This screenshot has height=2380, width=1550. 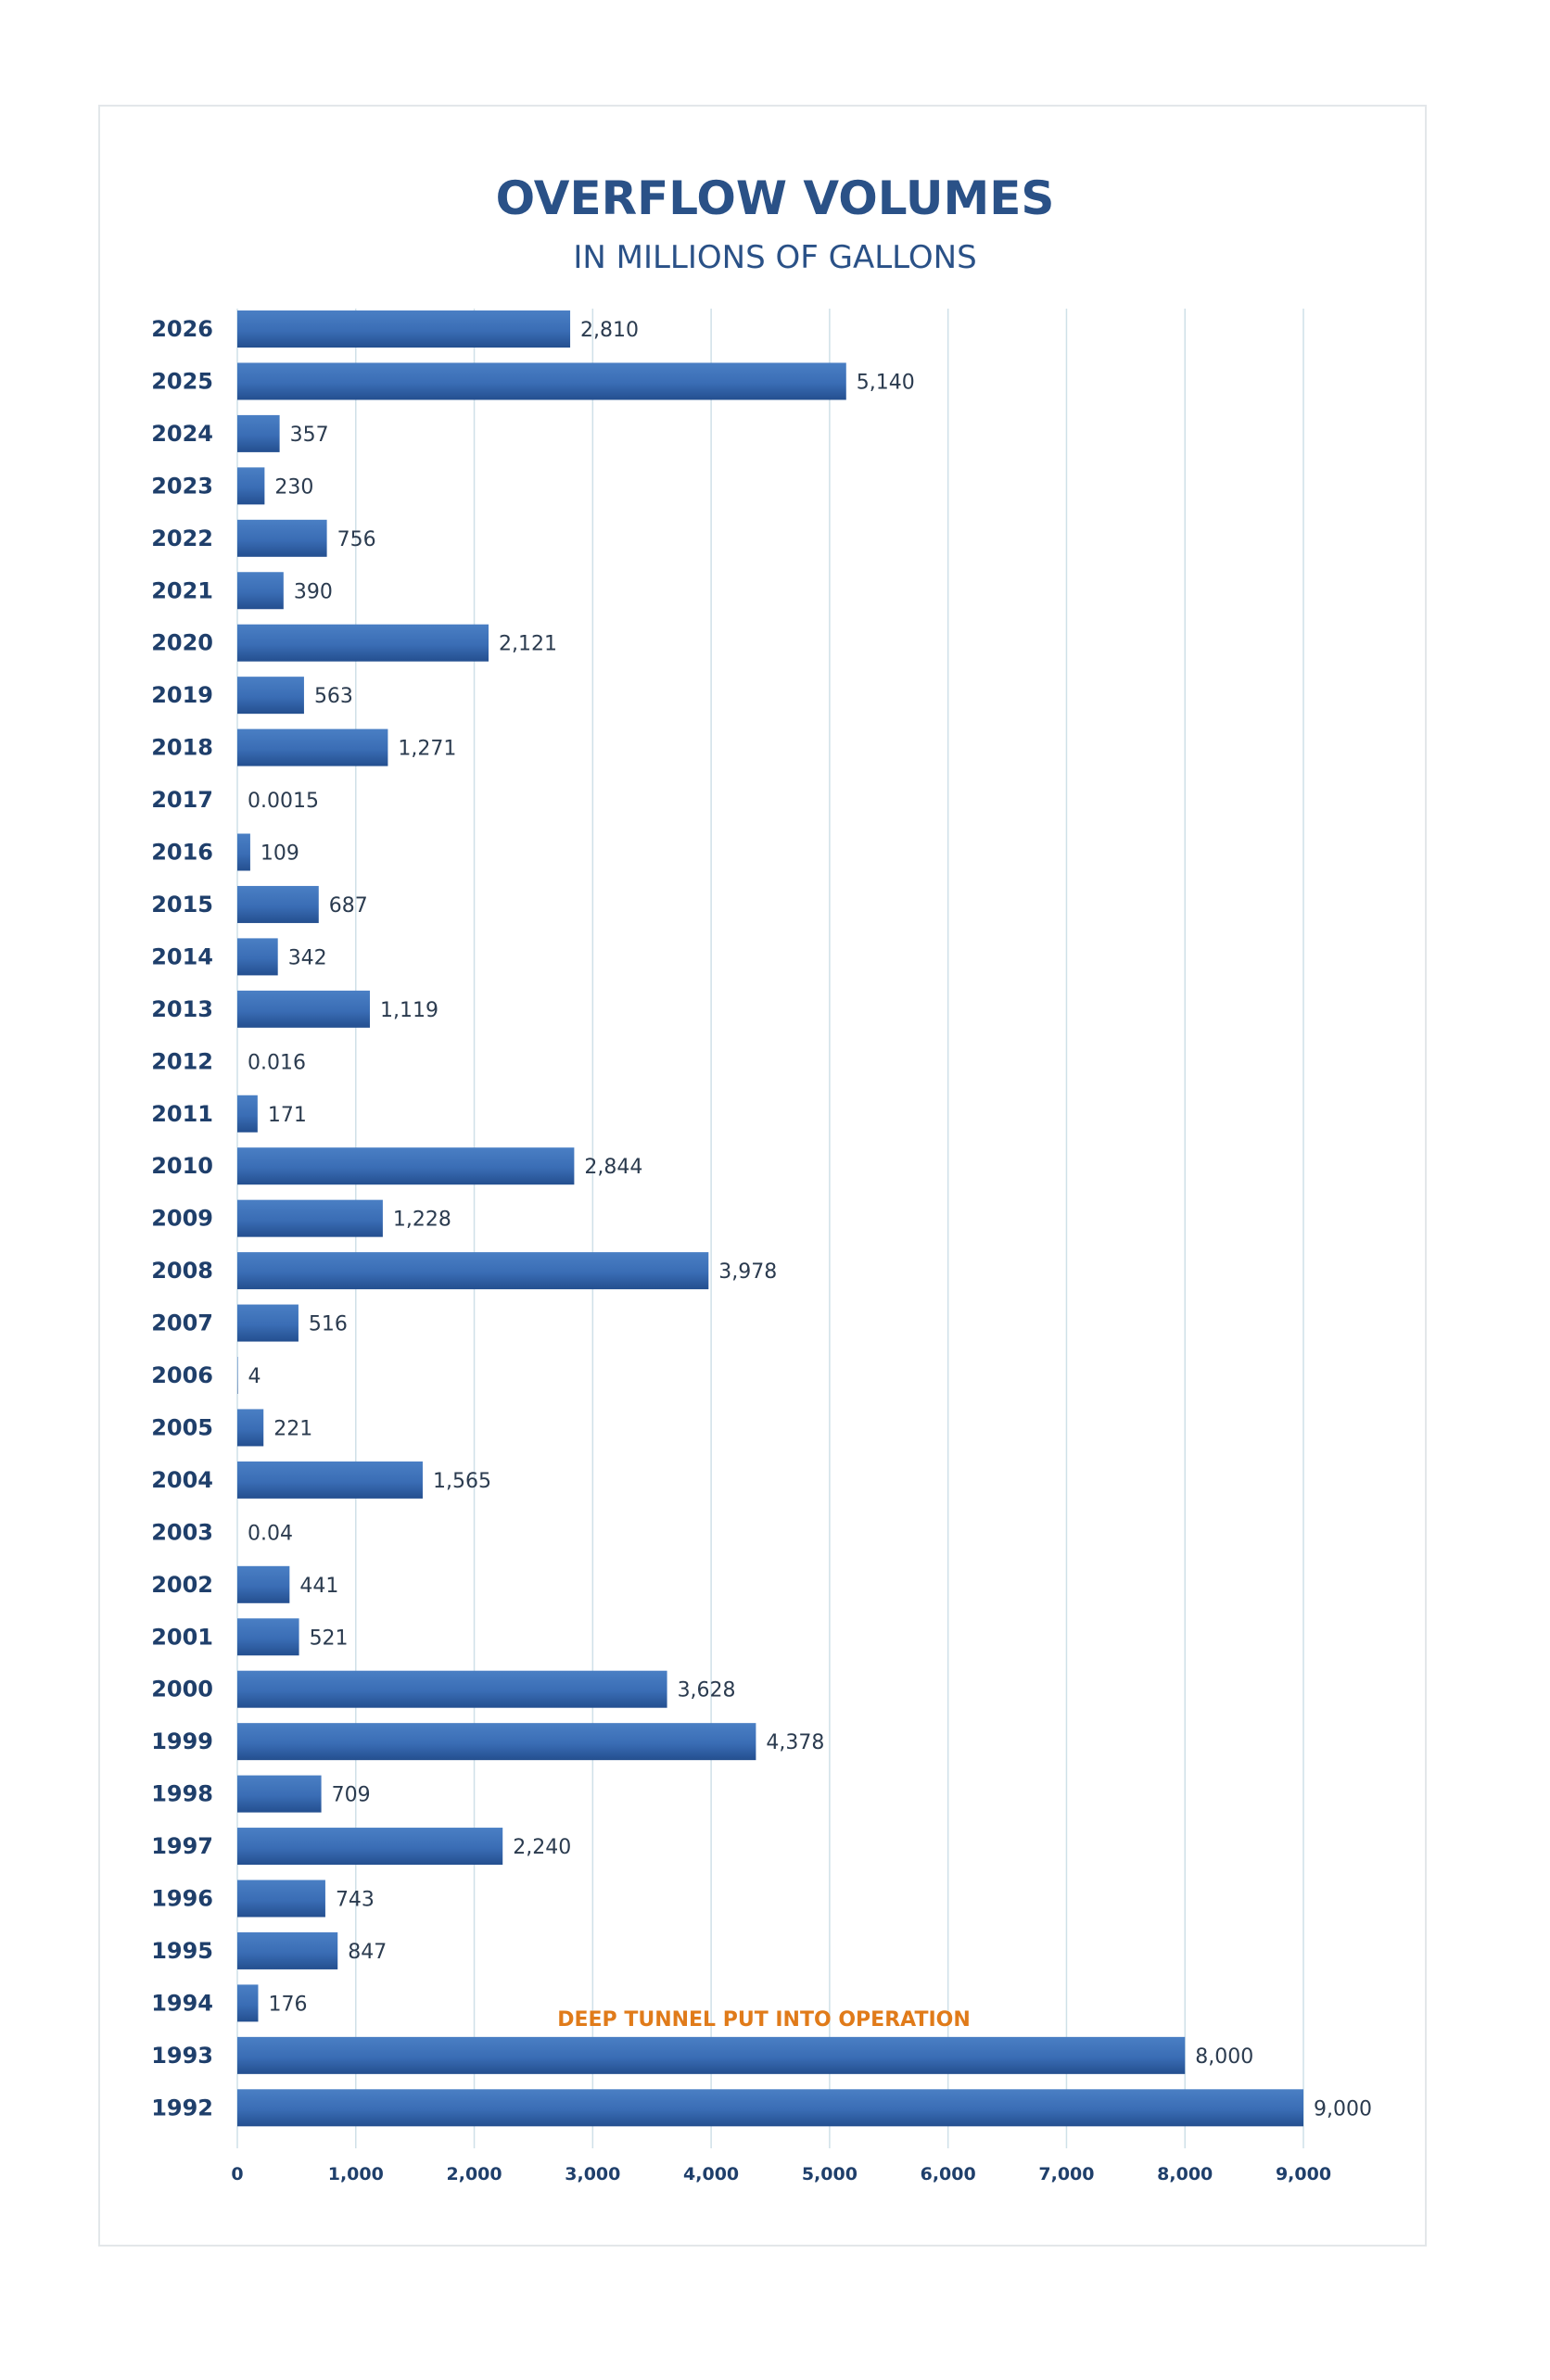 What do you see at coordinates (795, 1742) in the screenshot?
I see `data-label: 4,378` at bounding box center [795, 1742].